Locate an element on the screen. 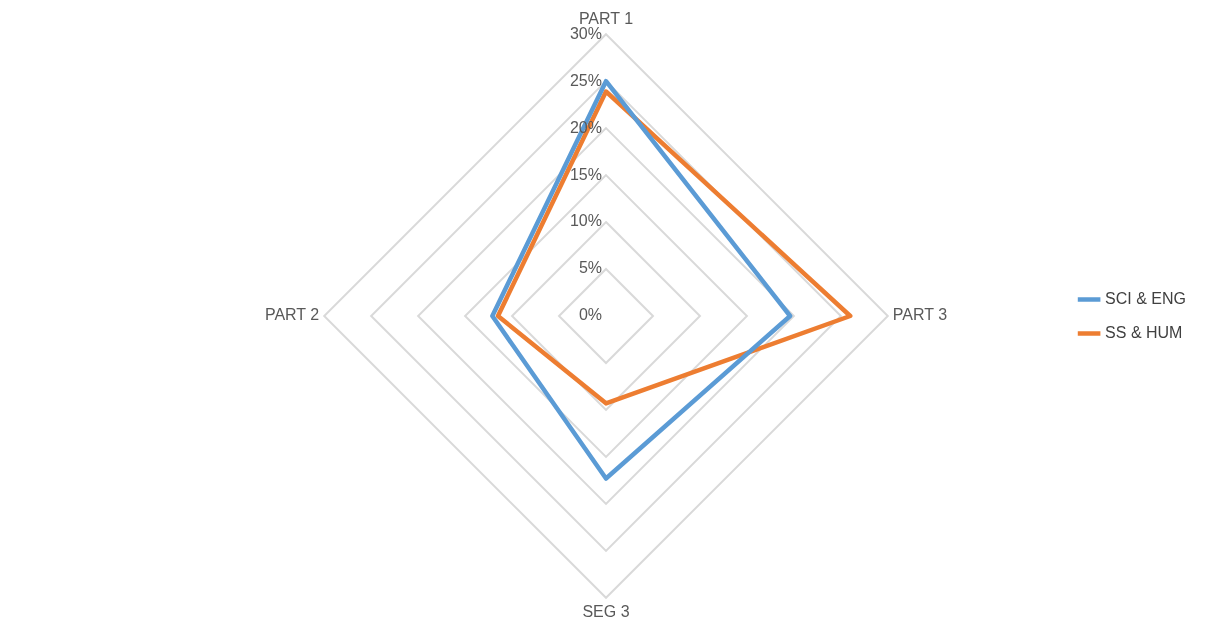  spoke-label: SEG 3 is located at coordinates (606, 611).